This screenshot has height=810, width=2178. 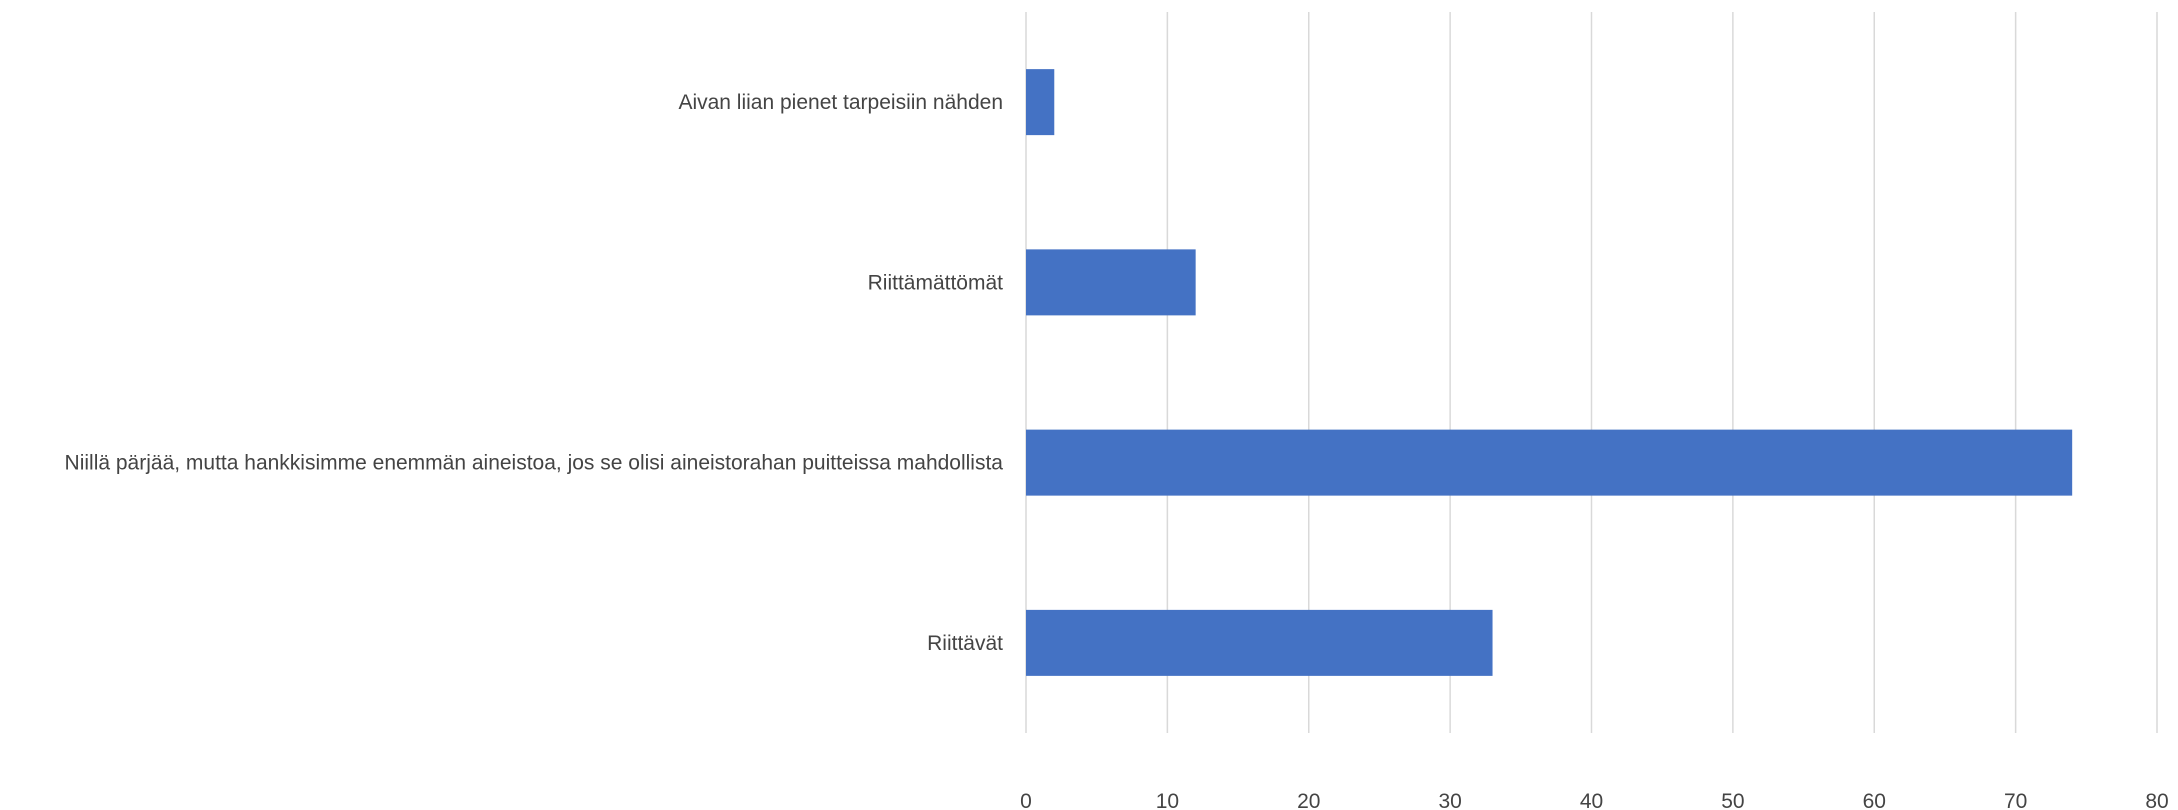 I want to click on category-label-2: Riittämättömät, so click(x=936, y=282).